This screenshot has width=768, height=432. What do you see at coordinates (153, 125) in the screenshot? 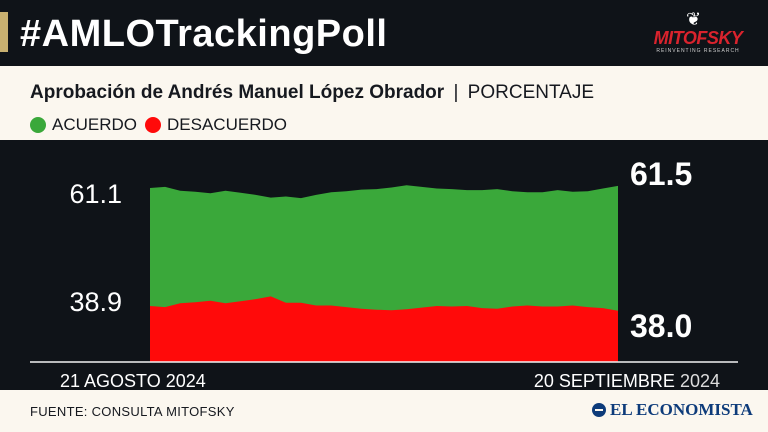
I see `legend-dot-disagree` at bounding box center [153, 125].